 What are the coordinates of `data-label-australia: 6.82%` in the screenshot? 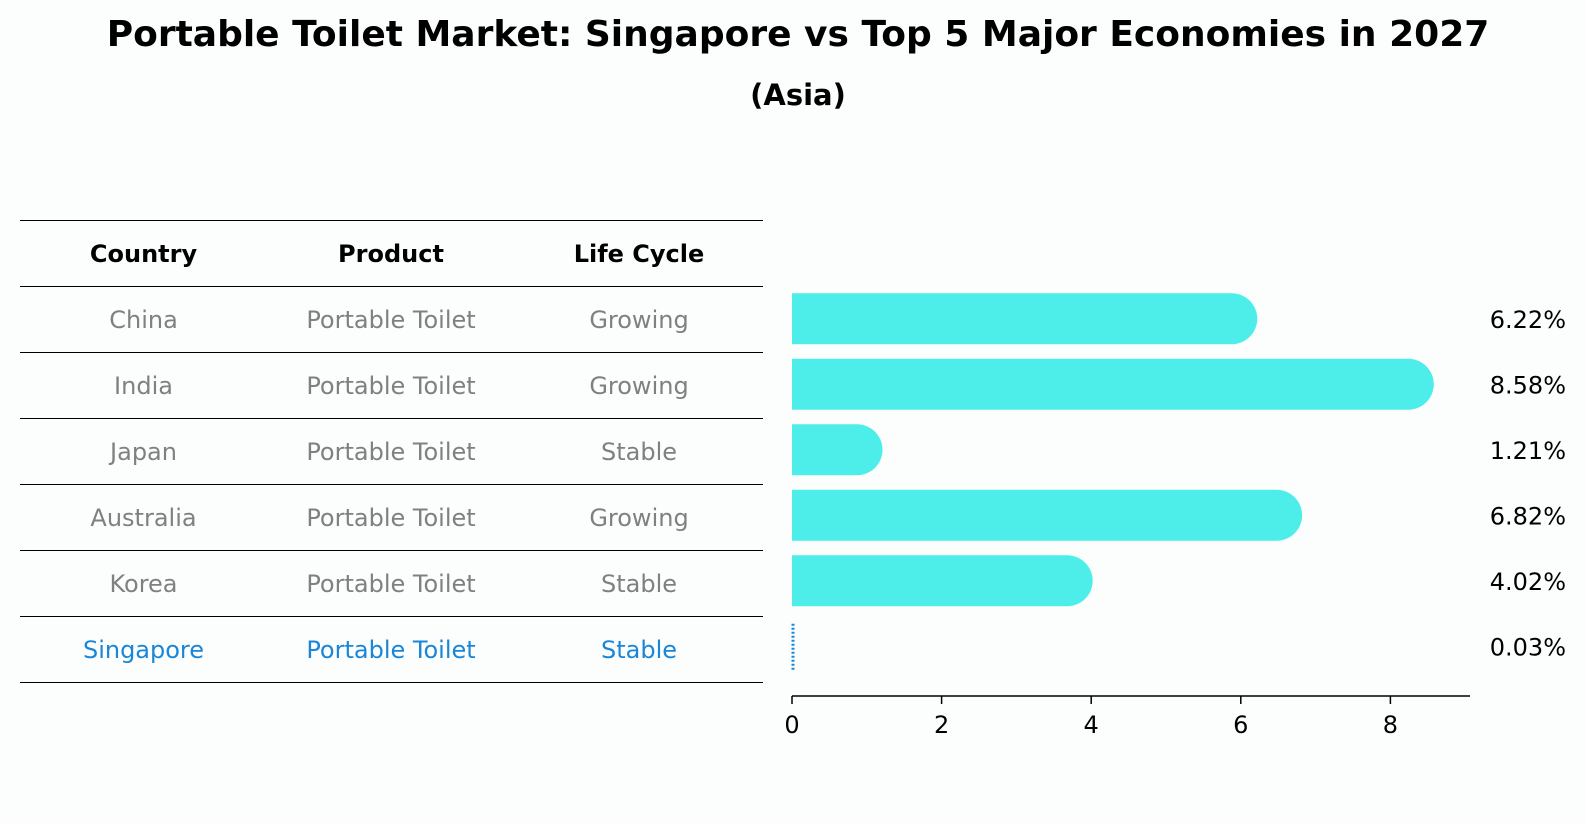 It's located at (1528, 516).